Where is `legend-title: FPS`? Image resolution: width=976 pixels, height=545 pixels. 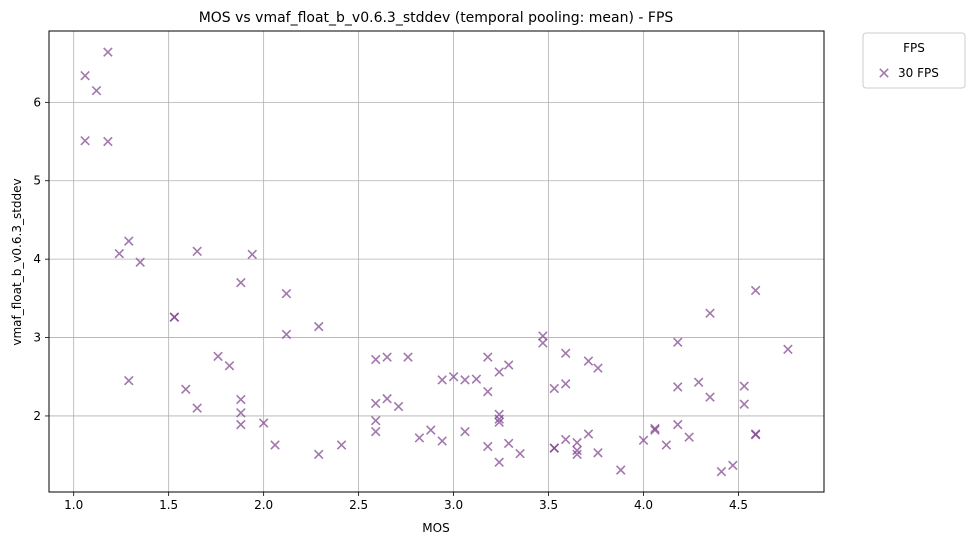
legend-title: FPS is located at coordinates (914, 48).